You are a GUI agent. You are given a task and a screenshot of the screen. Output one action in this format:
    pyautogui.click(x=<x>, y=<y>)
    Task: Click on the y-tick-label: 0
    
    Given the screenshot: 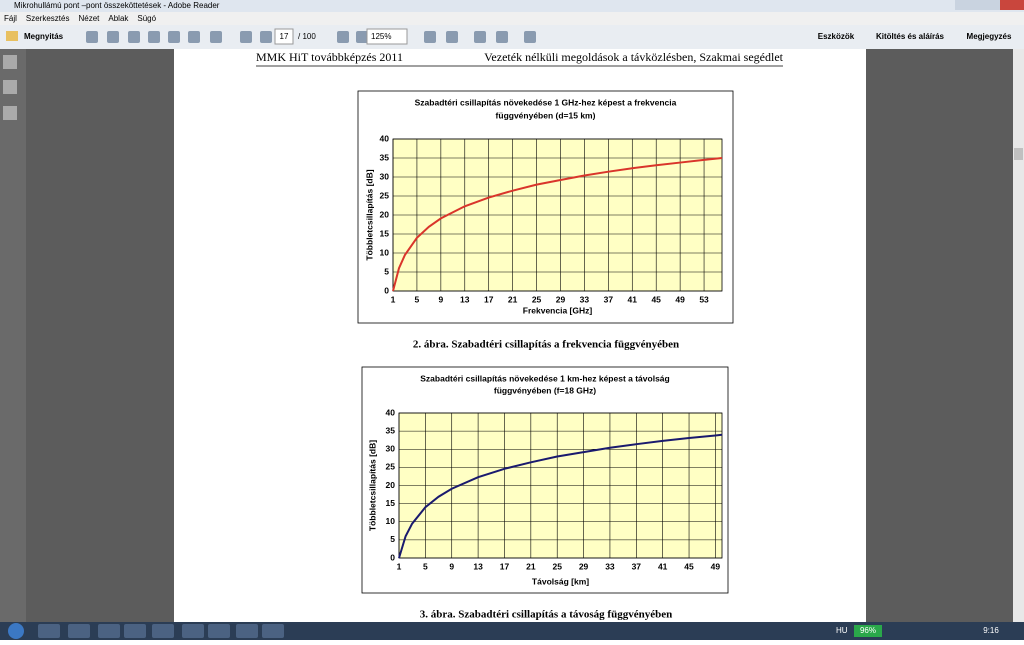 What is the action you would take?
    pyautogui.click(x=392, y=557)
    